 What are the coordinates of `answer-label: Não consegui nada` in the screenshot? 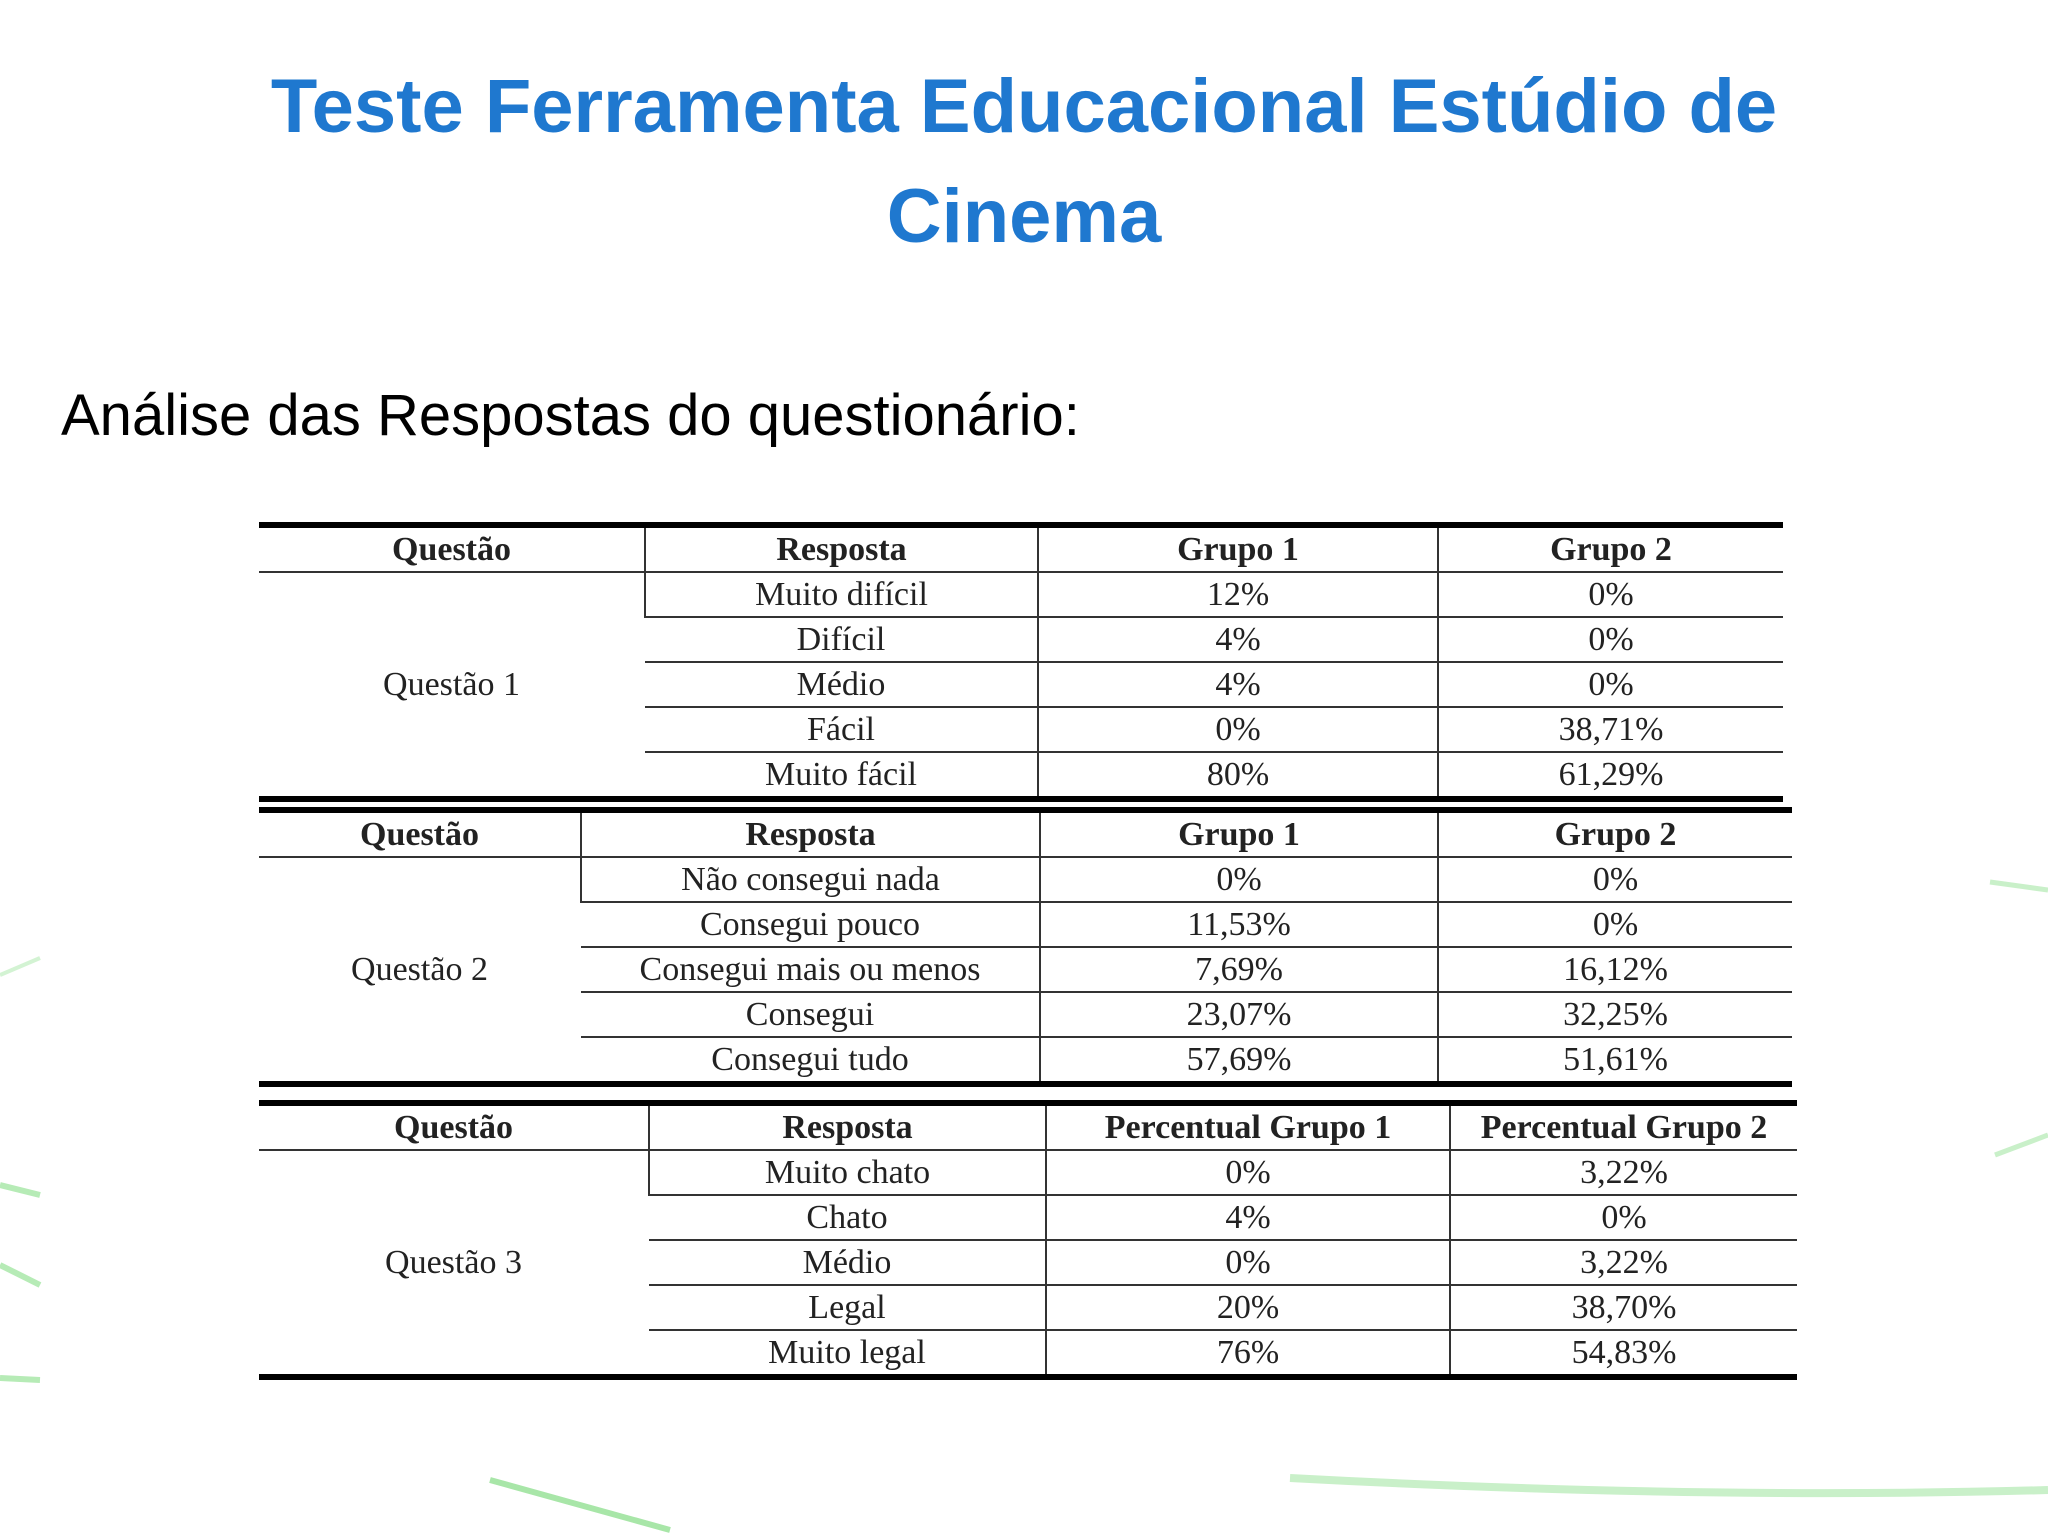 It's located at (810, 880).